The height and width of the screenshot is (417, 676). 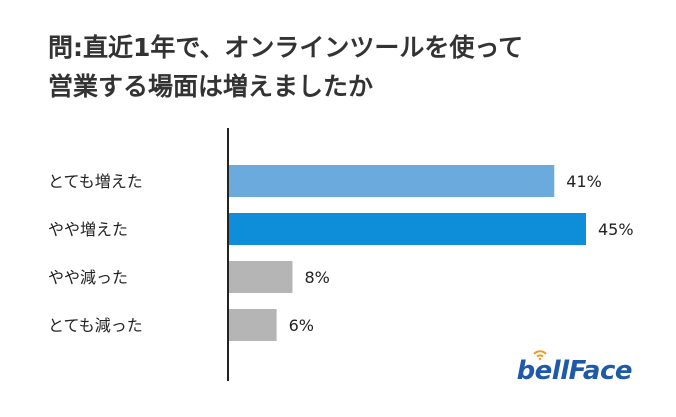 What do you see at coordinates (301, 325) in the screenshot?
I see `value-label-3: 6%` at bounding box center [301, 325].